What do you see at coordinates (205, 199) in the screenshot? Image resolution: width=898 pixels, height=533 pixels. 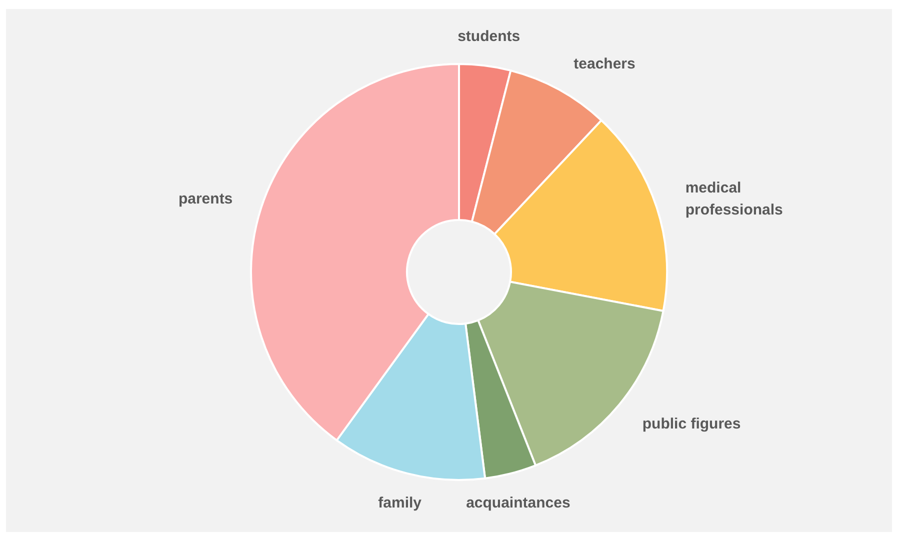 I see `slice-label: parents` at bounding box center [205, 199].